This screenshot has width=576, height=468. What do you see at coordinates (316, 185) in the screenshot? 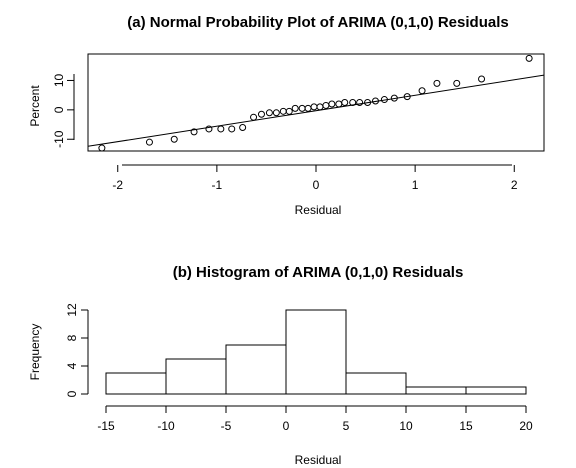
I see `qq-x-tick-label: 0` at bounding box center [316, 185].